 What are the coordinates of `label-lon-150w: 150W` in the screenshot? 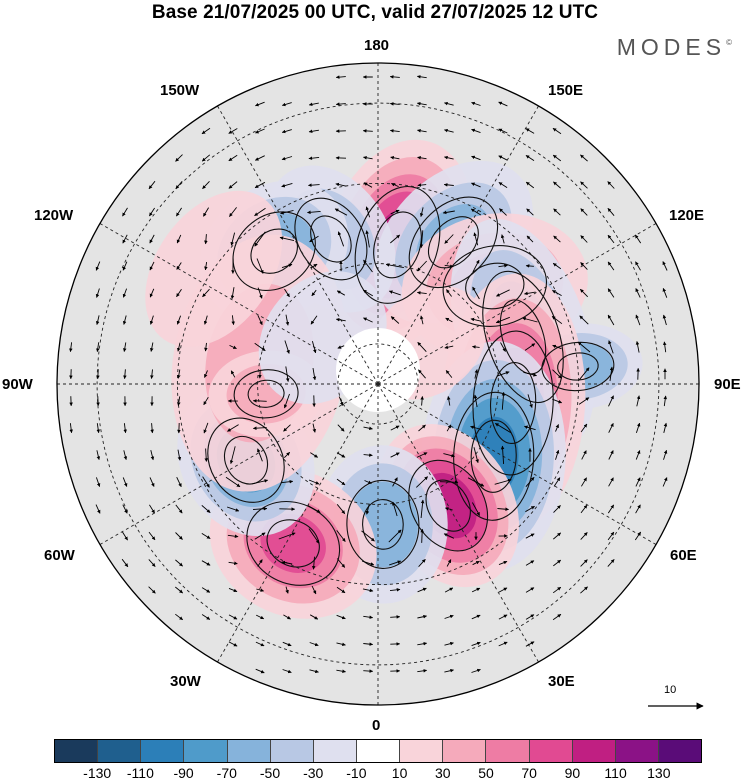 It's located at (180, 90).